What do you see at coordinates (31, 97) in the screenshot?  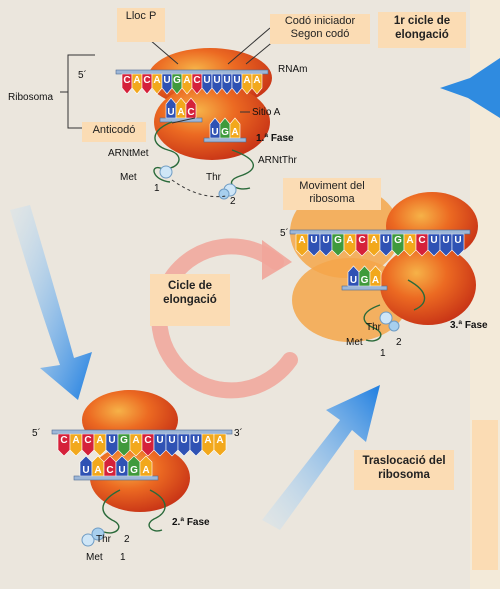 I see `text-ribosoma: Ribosoma` at bounding box center [31, 97].